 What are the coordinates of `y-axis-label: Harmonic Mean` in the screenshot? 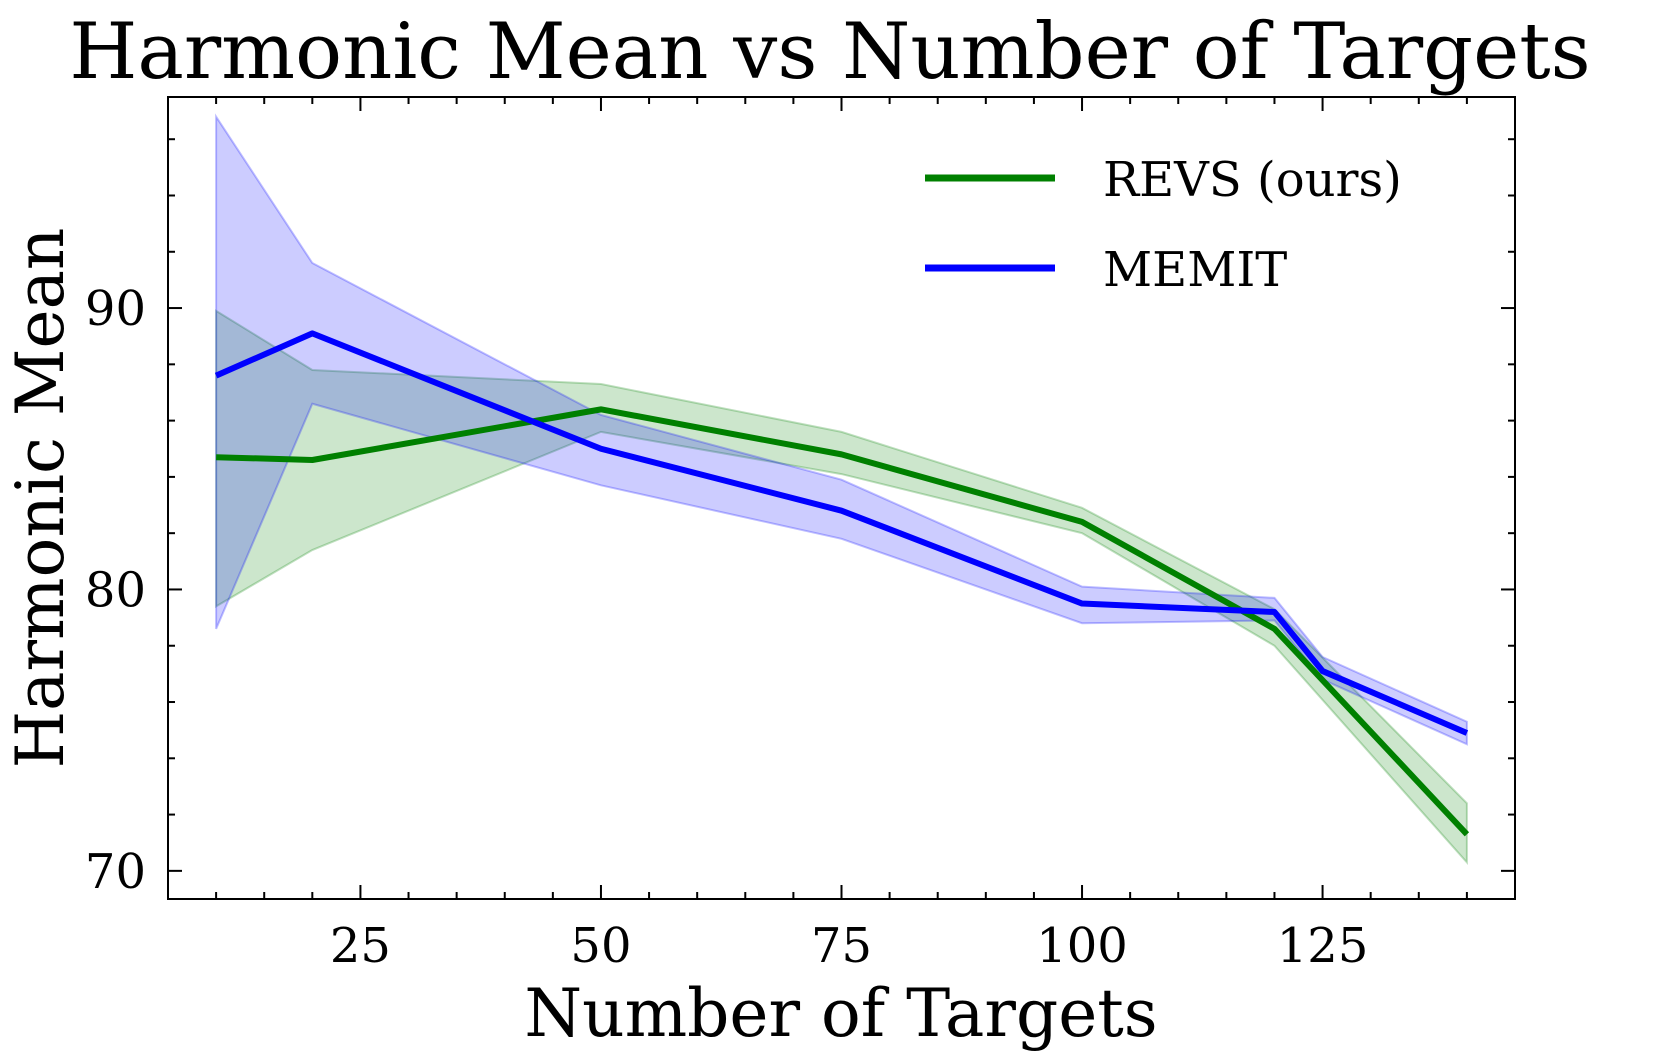 It's located at (40, 498).